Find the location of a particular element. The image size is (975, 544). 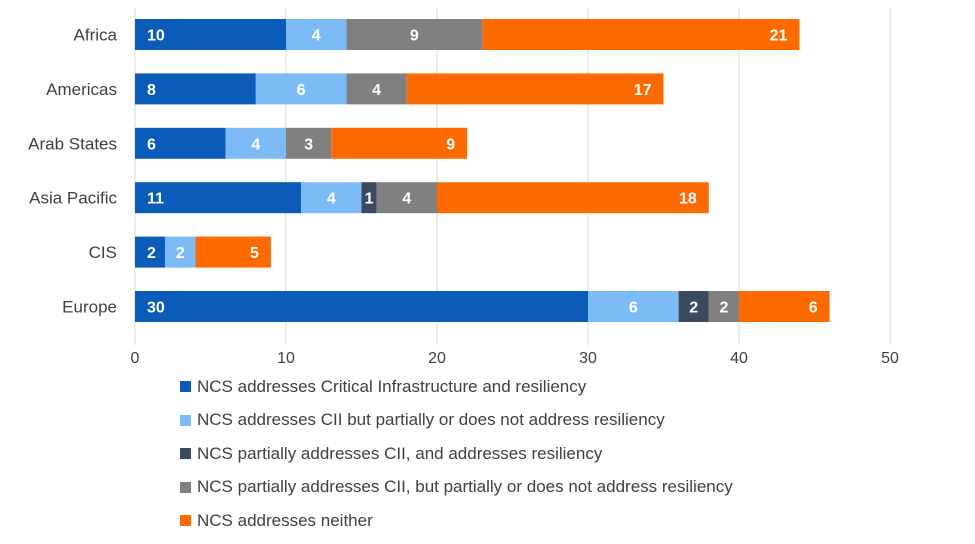

legend-label: NCS addresses neither is located at coordinates (285, 520).